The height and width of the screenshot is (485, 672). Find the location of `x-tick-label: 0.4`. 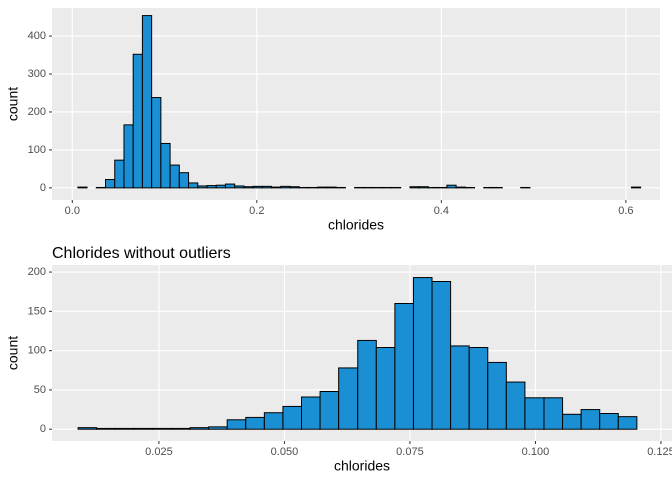

x-tick-label: 0.4 is located at coordinates (441, 211).